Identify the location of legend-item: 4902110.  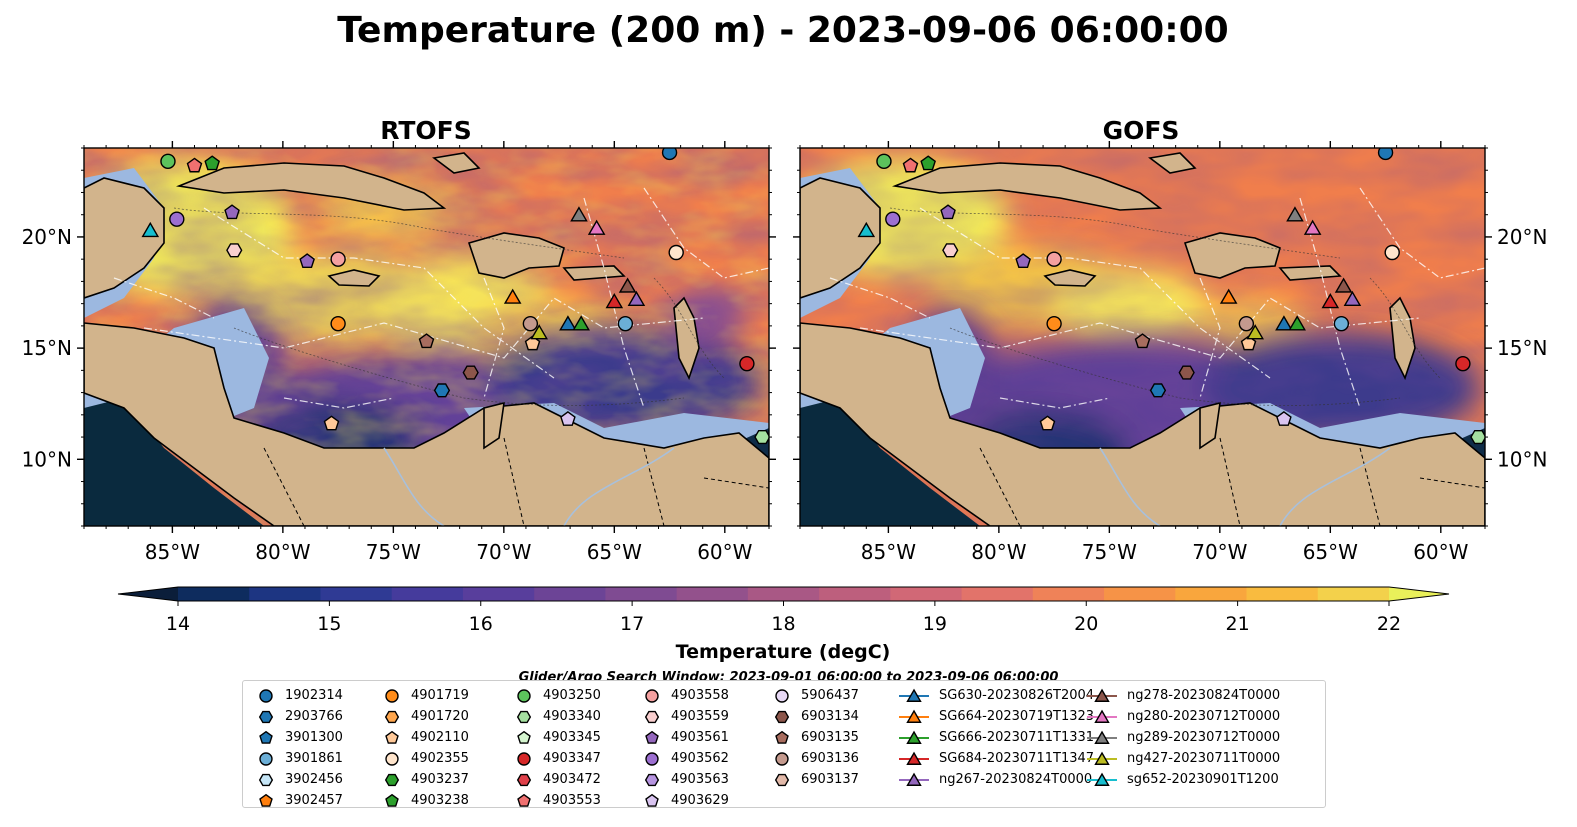
(426, 737).